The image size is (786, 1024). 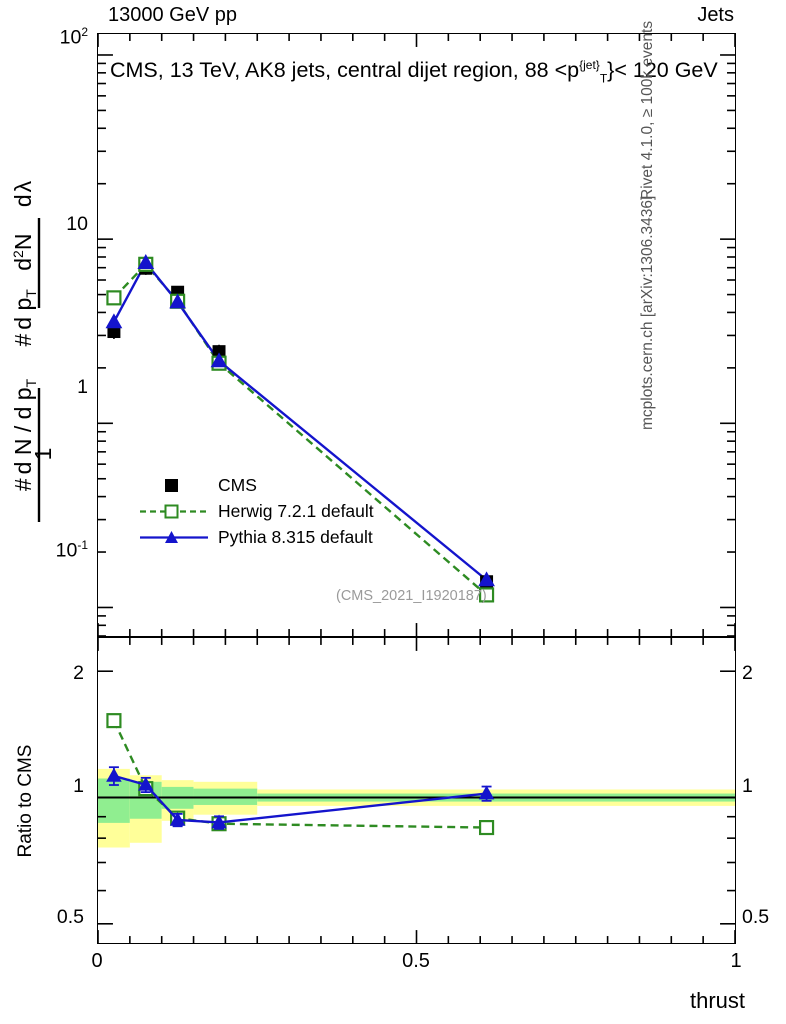 I want to click on ratio-ytick-1-right: 1, so click(x=747, y=786).